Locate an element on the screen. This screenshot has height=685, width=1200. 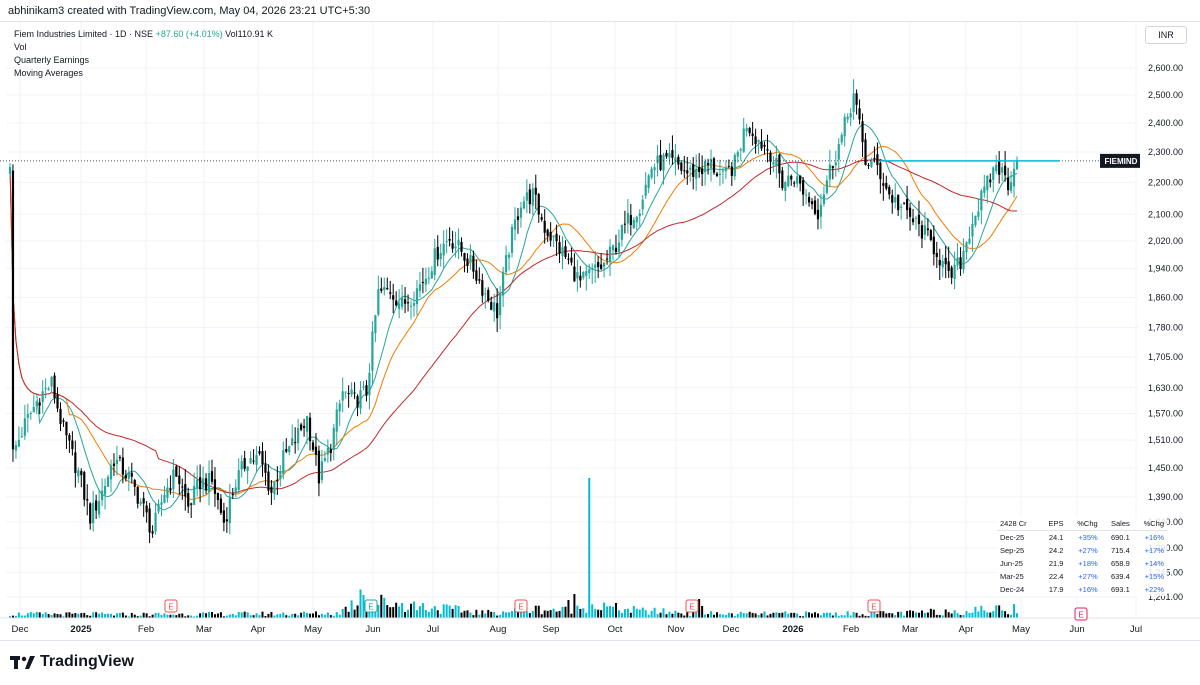
price-tick-label: 1,860.00 is located at coordinates (1165, 297).